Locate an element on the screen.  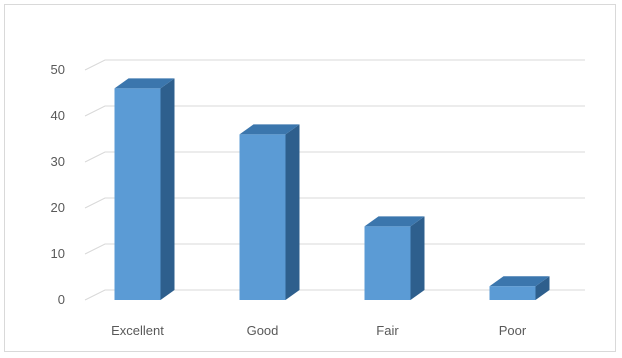
y-axis: 0 10 20 30 40 50 is located at coordinates (58, 184).